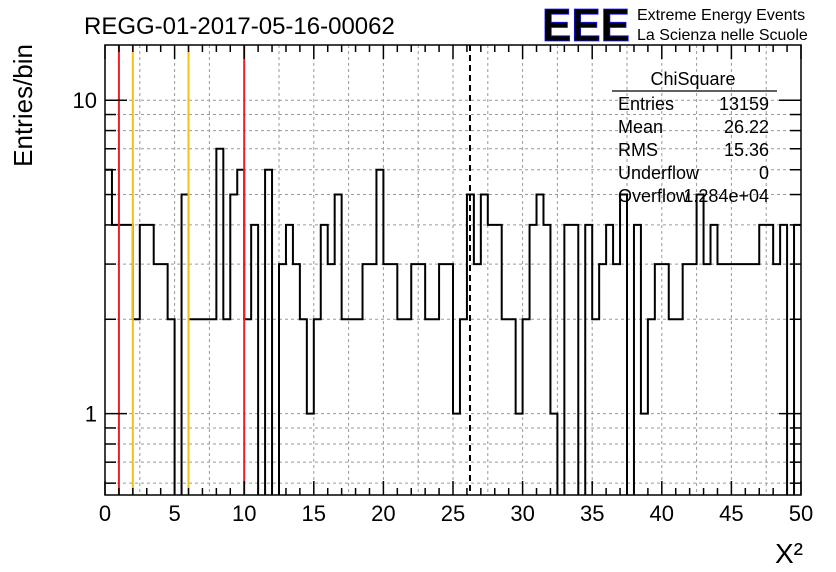 Image resolution: width=836 pixels, height=572 pixels. Describe the element at coordinates (722, 35) in the screenshot. I see `logo-line-2: La Scienza nelle Scuole` at that location.